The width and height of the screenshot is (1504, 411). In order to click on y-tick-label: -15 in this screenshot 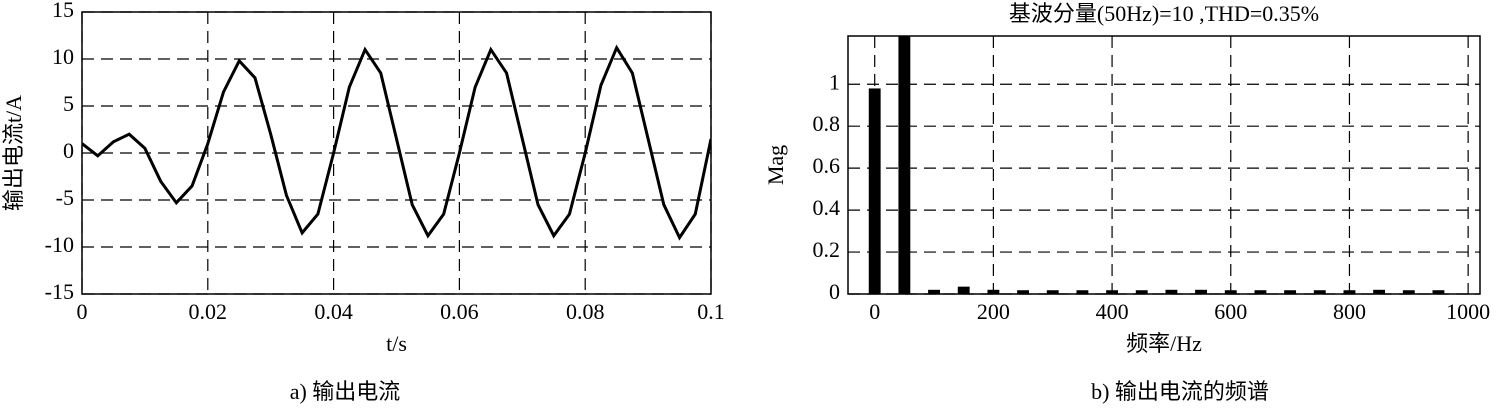, I will do `click(59, 291)`.